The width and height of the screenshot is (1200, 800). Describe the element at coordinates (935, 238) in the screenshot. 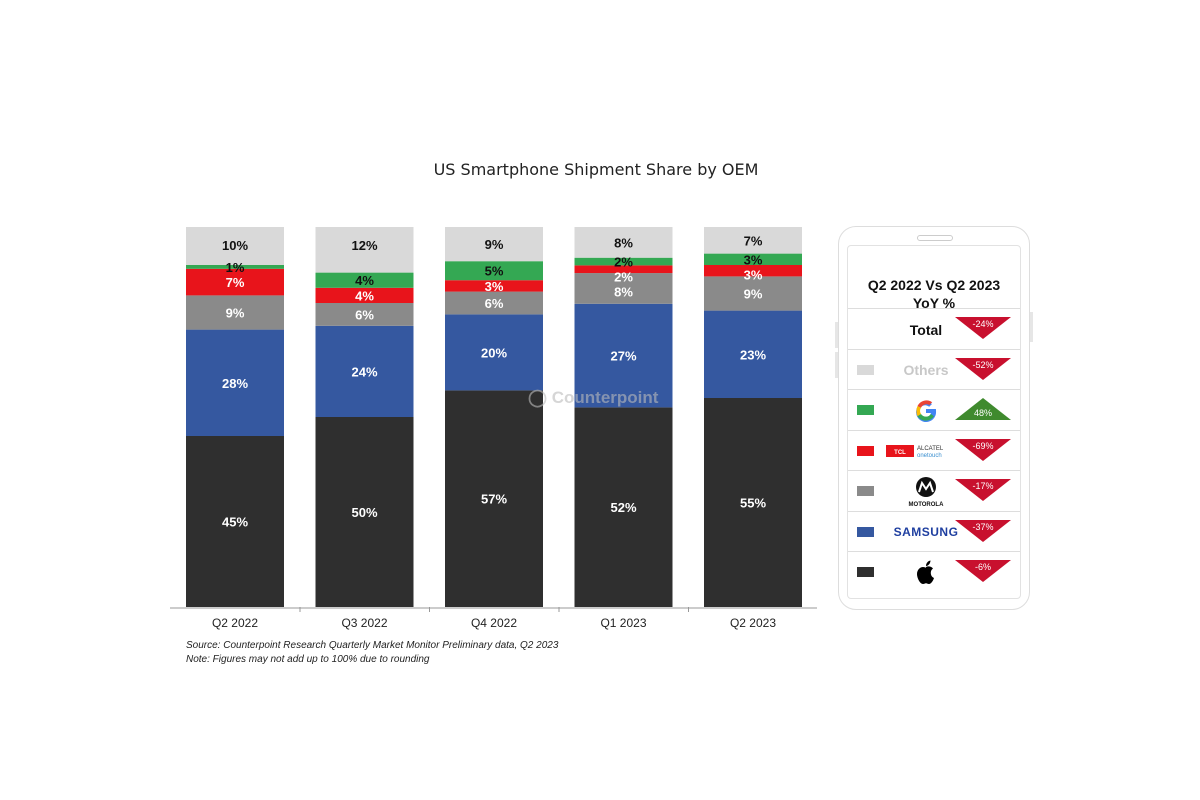

I see `phone-speaker` at that location.